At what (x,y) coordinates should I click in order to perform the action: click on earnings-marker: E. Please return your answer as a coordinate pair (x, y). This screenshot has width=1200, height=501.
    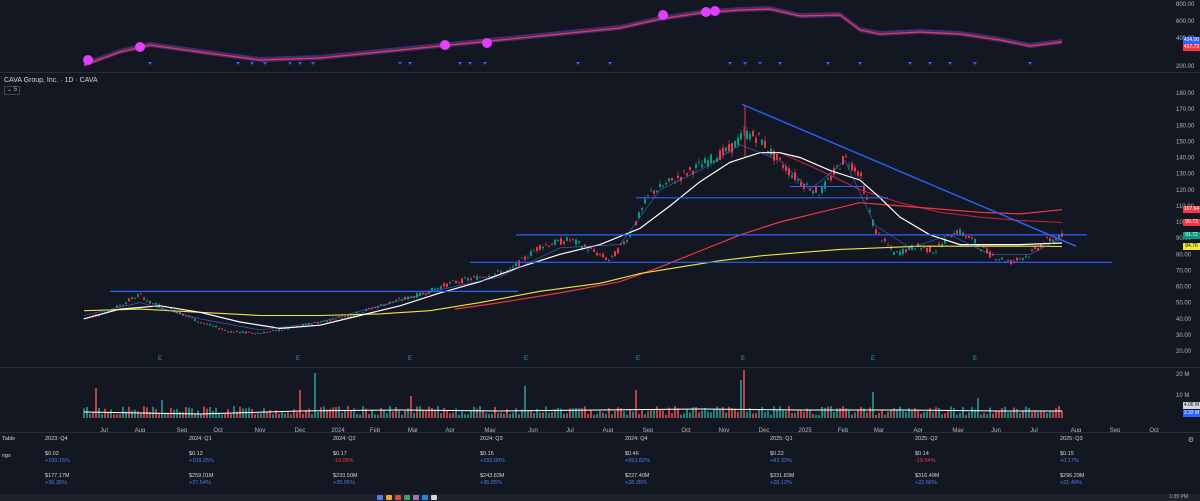
    Looking at the image, I should click on (975, 359).